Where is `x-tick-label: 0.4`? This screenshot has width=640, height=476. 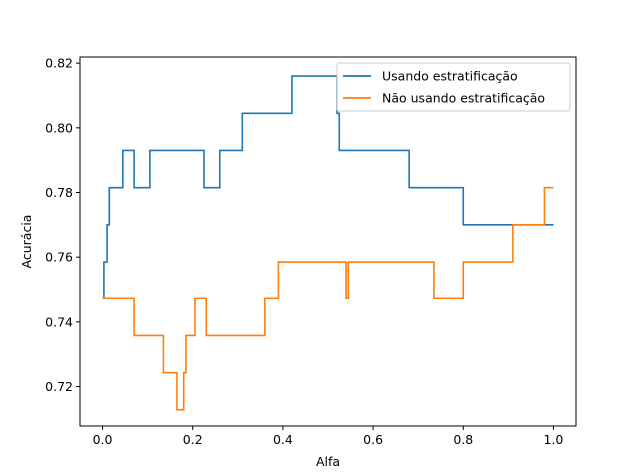
x-tick-label: 0.4 is located at coordinates (283, 439).